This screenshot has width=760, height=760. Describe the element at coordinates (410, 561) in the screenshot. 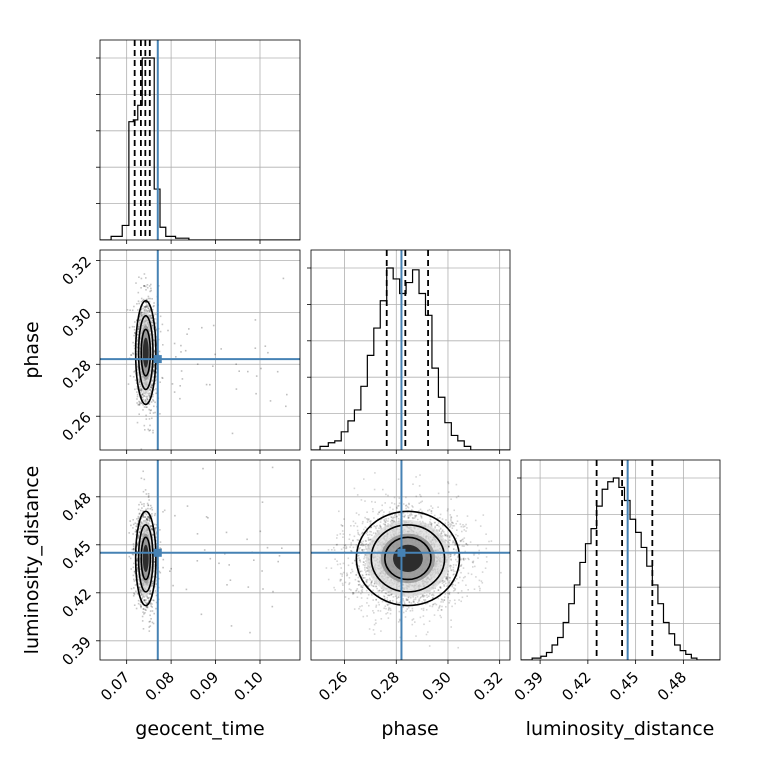

I see `panel-phase-vs-luminosity_distance` at that location.